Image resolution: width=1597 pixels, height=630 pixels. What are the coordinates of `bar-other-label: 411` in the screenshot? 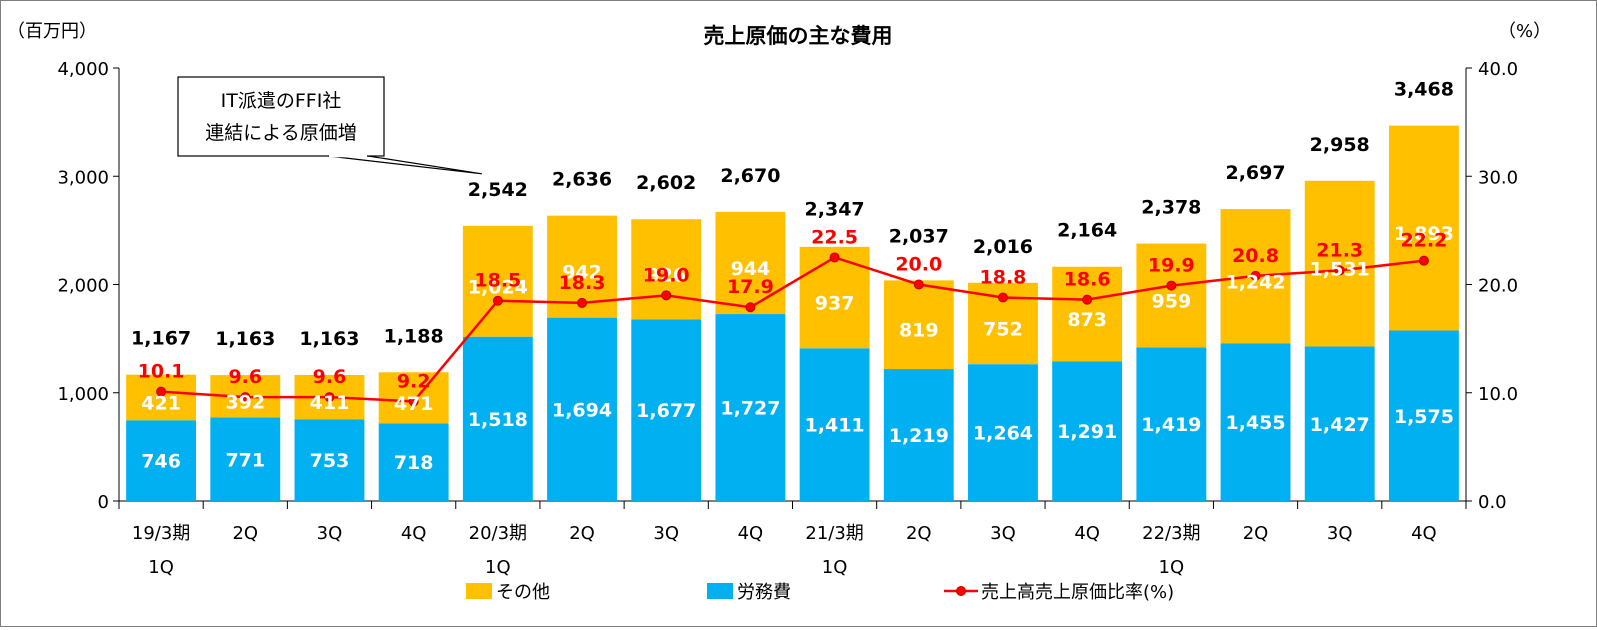 It's located at (330, 403).